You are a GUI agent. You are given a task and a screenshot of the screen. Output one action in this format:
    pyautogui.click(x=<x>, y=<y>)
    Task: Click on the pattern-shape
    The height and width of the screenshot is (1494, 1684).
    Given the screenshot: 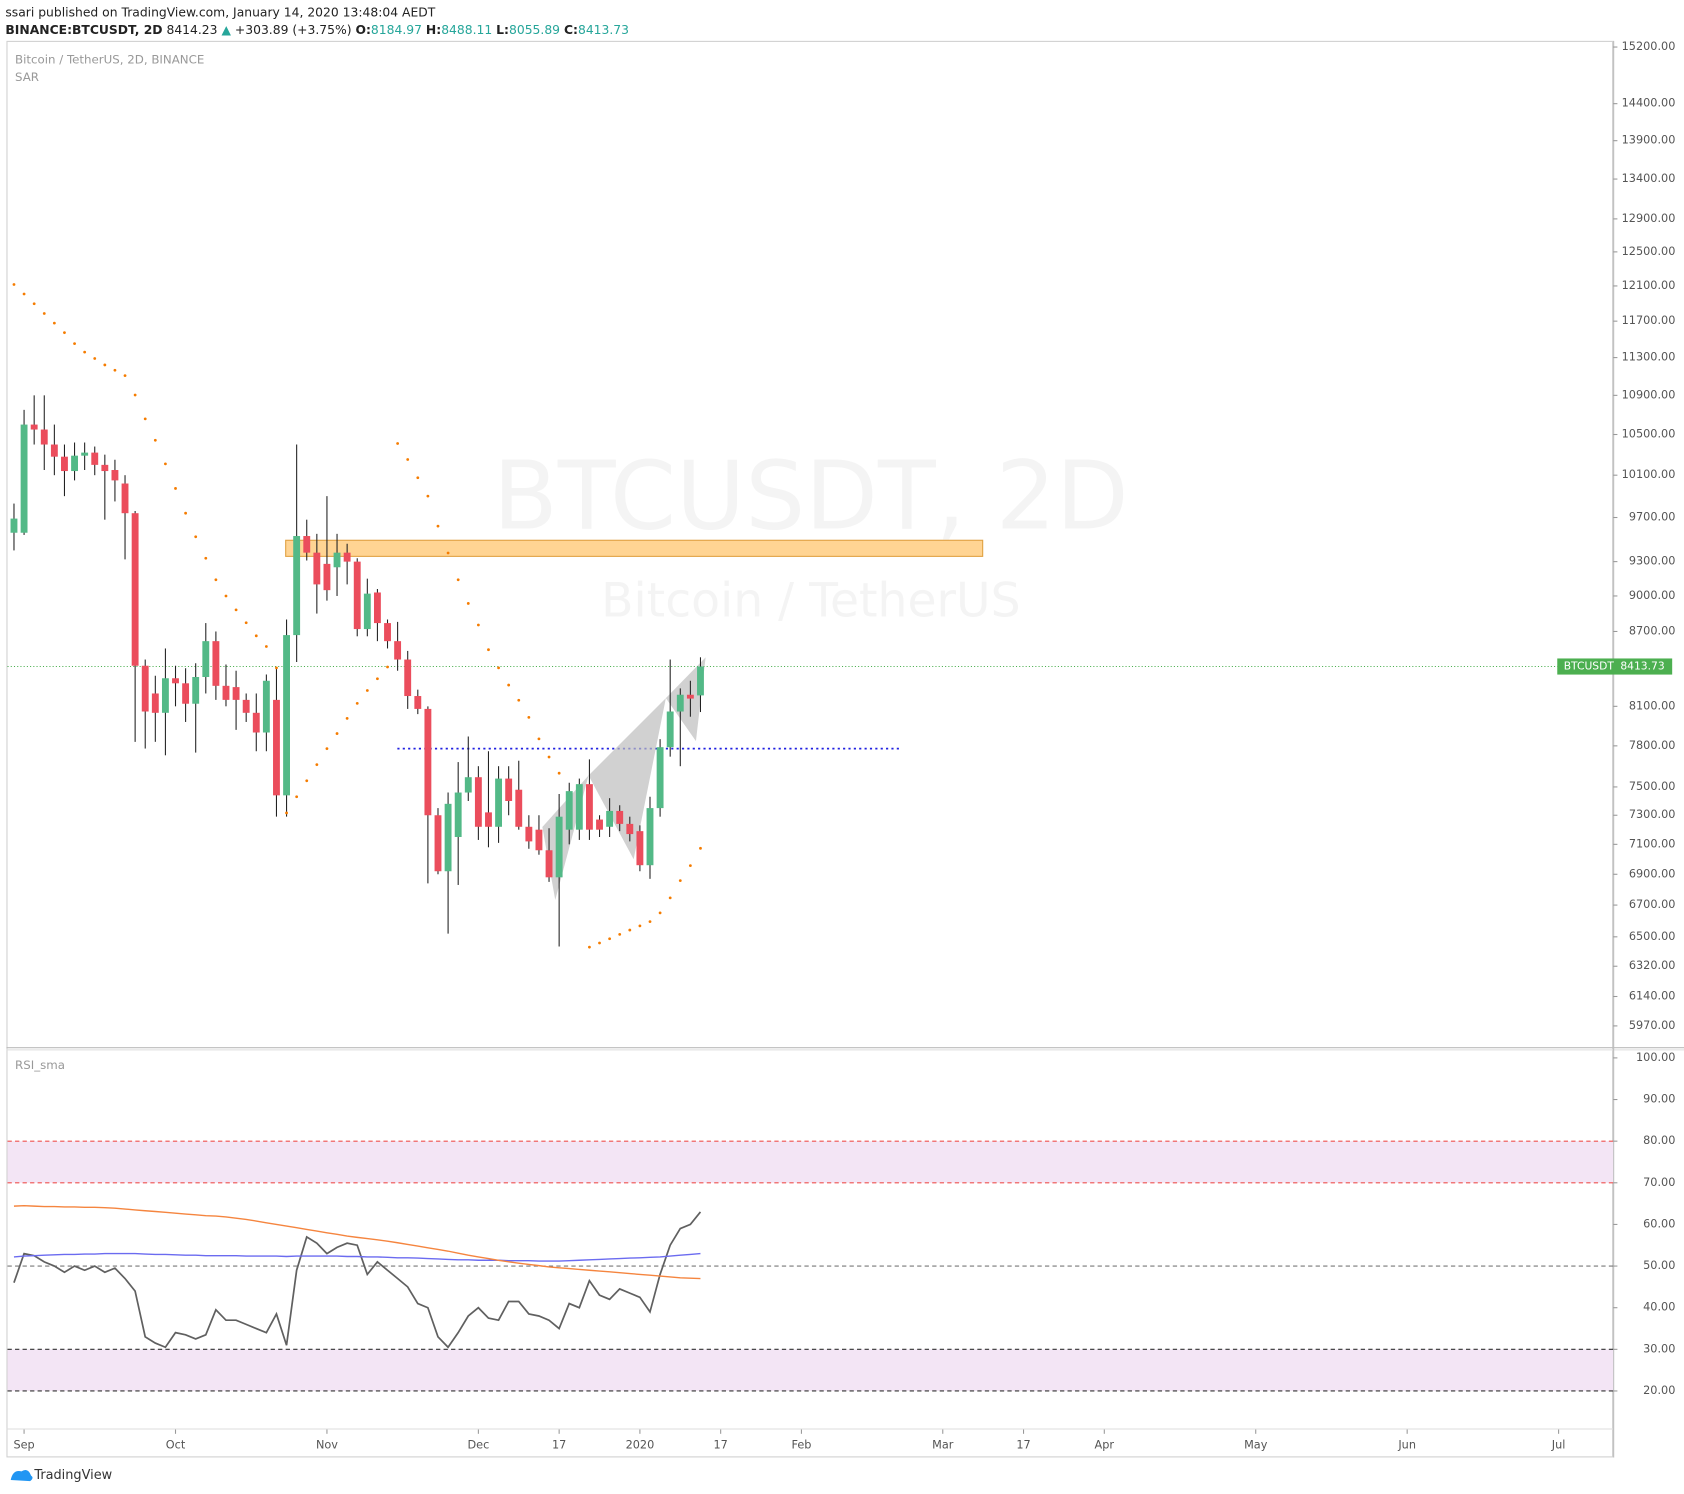 What is the action you would take?
    pyautogui.click(x=627, y=779)
    